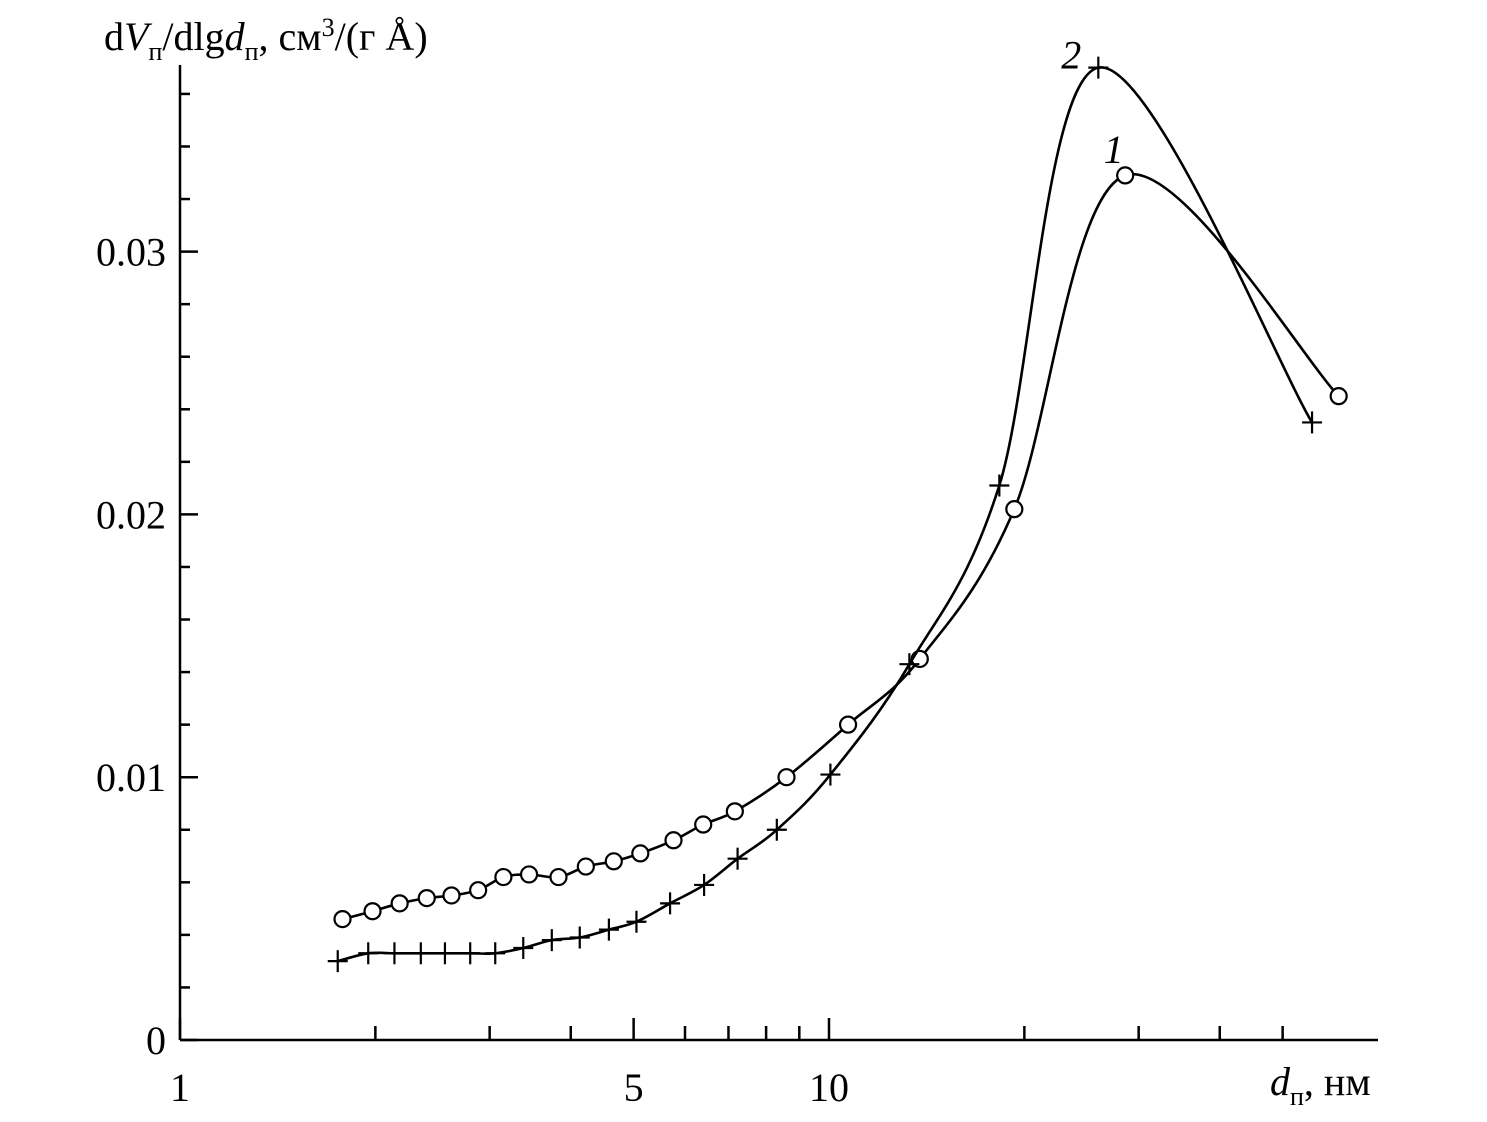 The width and height of the screenshot is (1487, 1122). Describe the element at coordinates (131, 514) in the screenshot. I see `y-tick-label: 0.02` at that location.